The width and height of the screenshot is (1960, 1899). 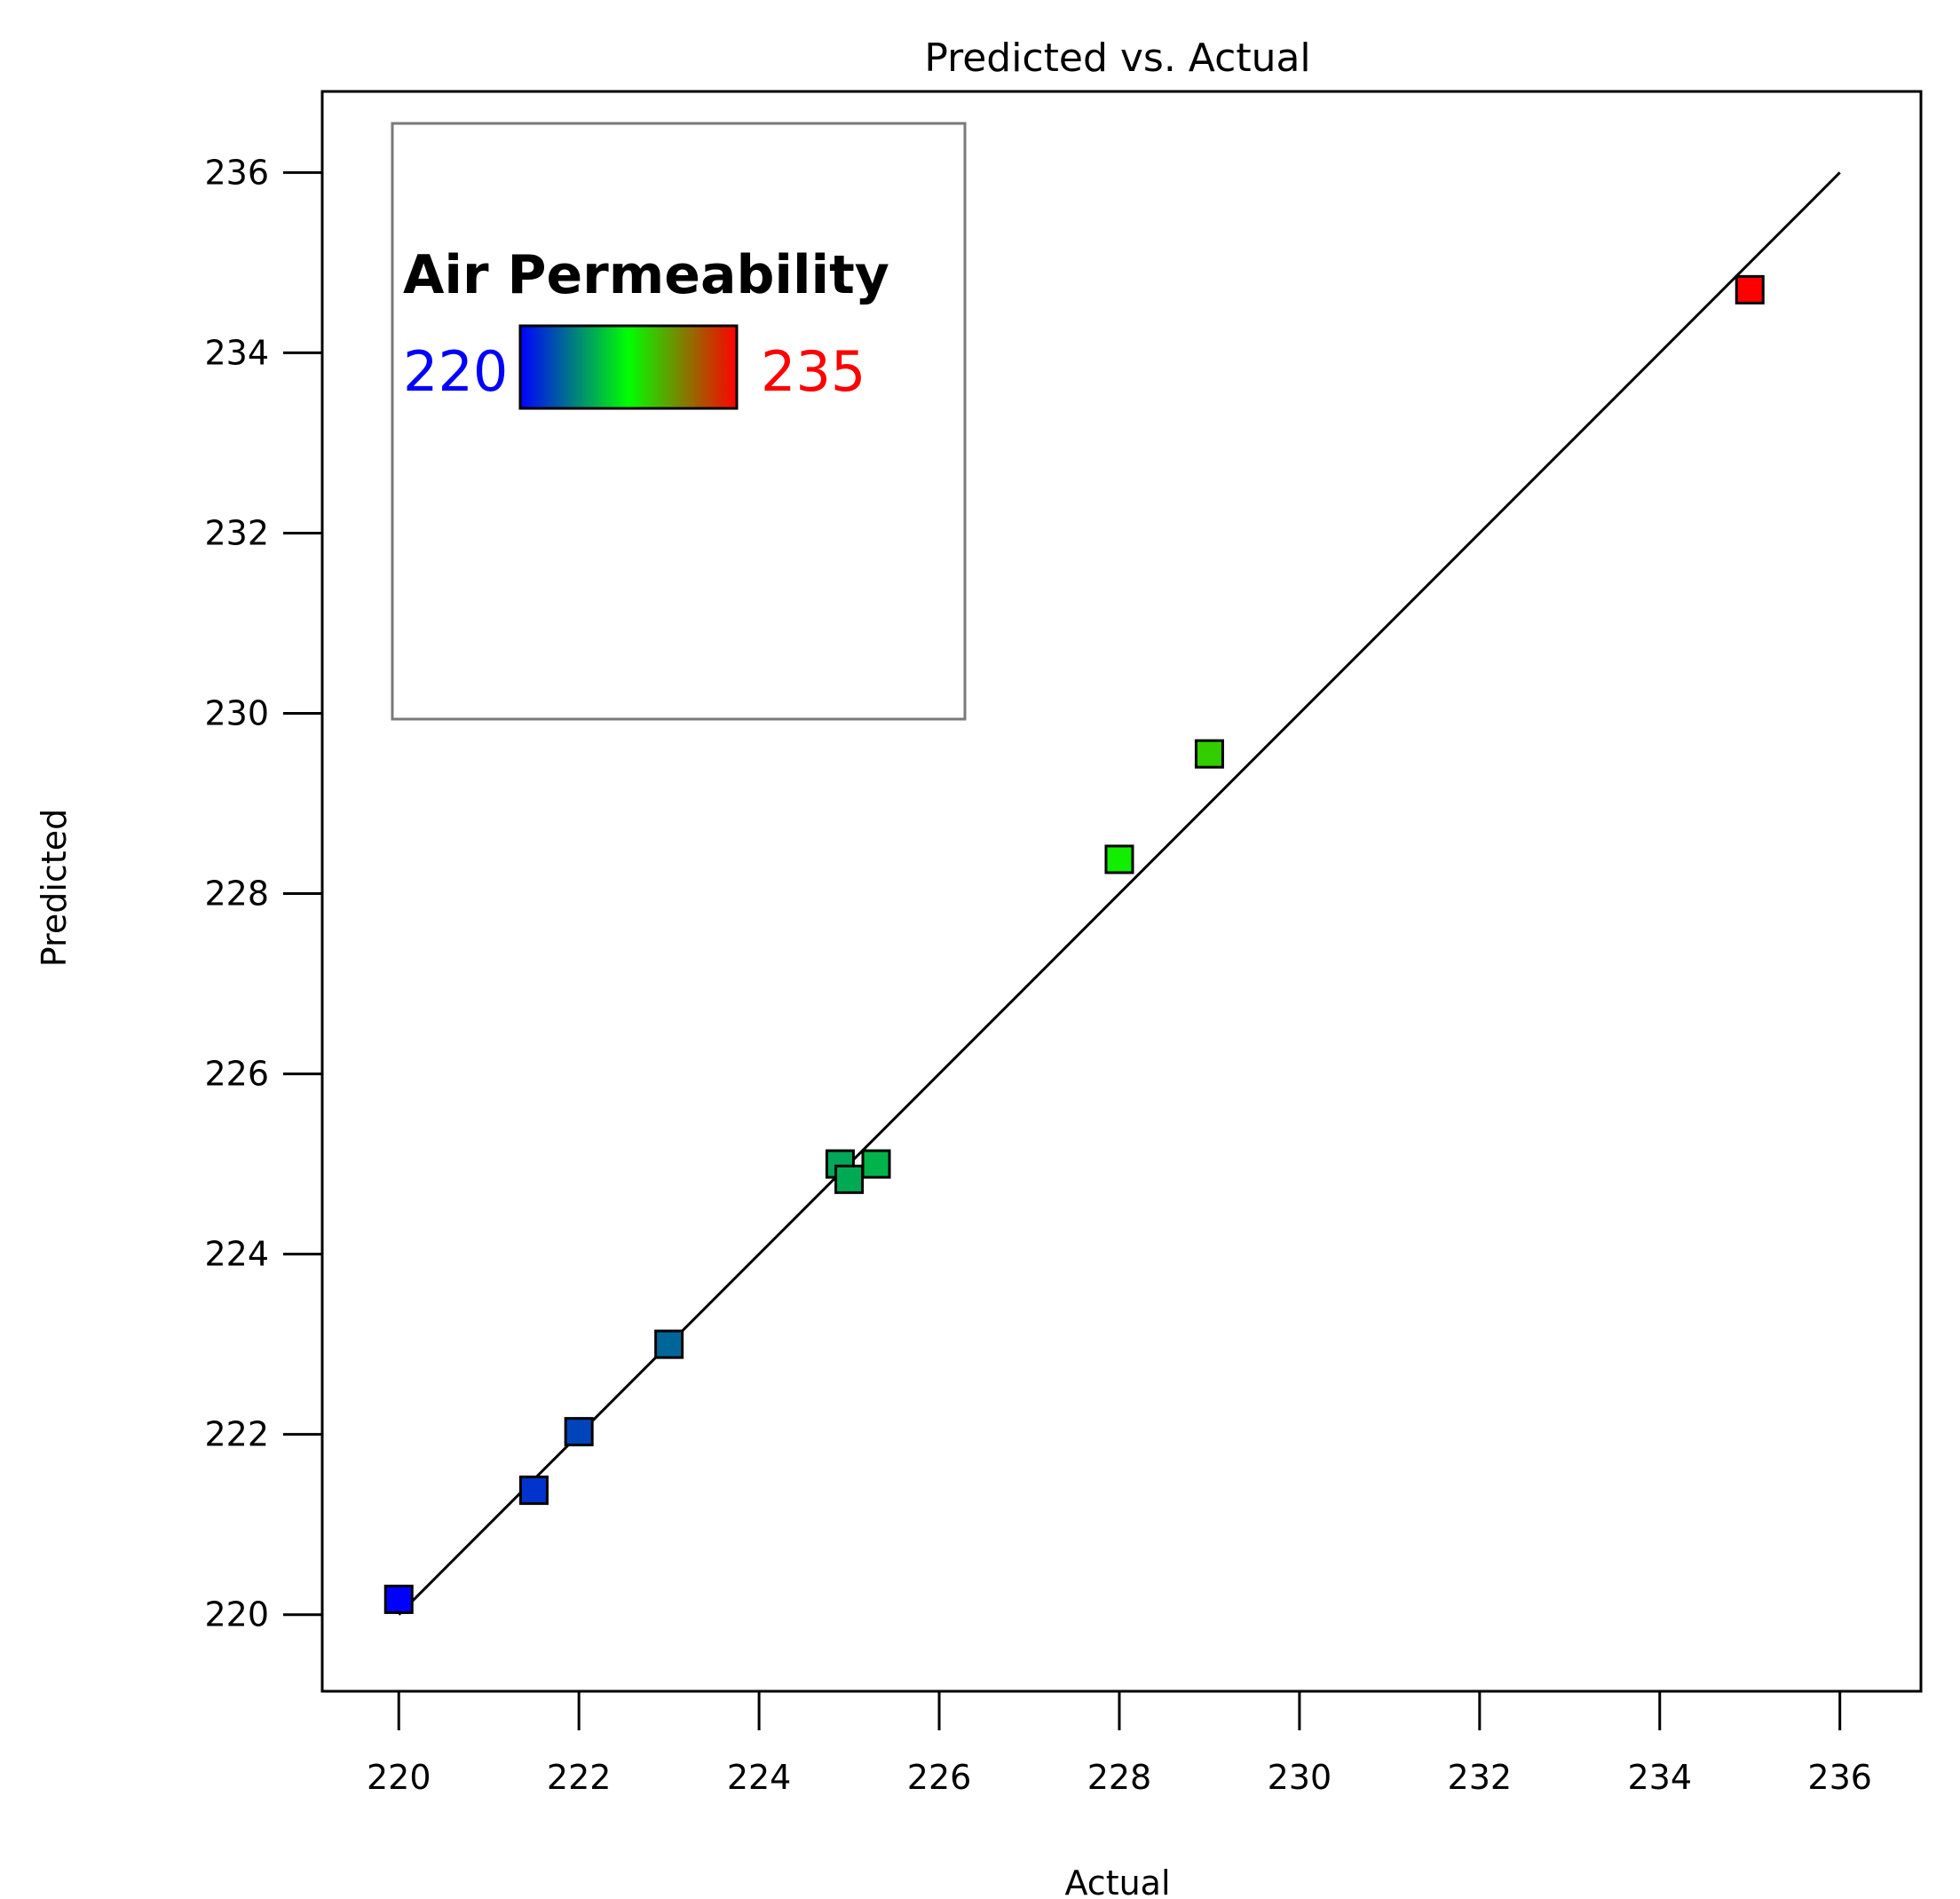 I want to click on x-axis-title: Actual, so click(x=1117, y=1881).